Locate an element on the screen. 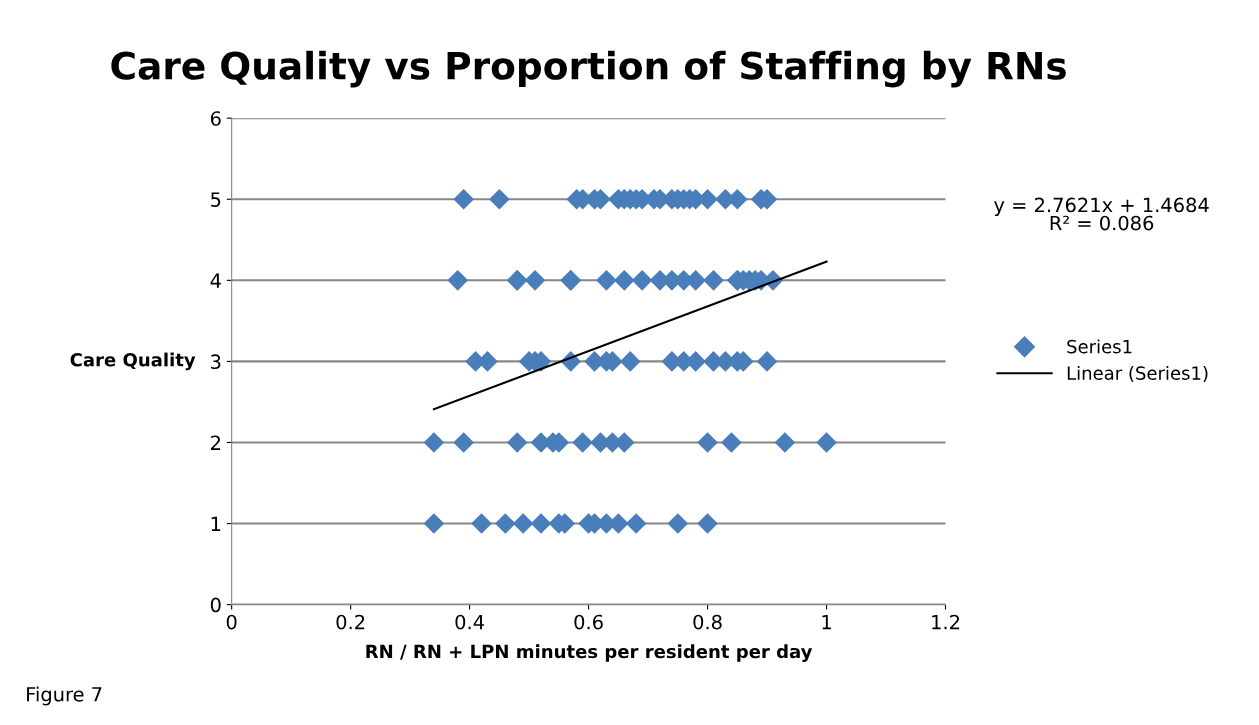 The image size is (1259, 725). y-tick-label: 2 is located at coordinates (215, 442).